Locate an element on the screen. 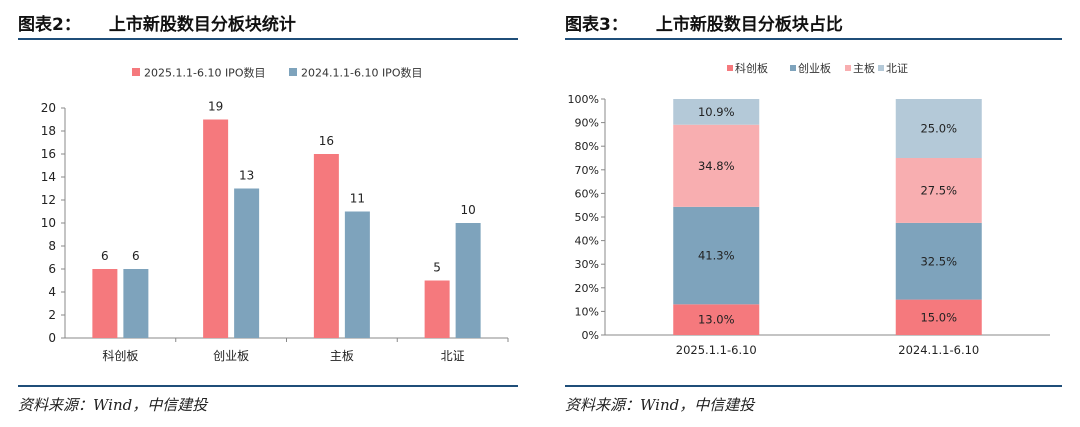 This screenshot has height=427, width=1080. y-tick-label: 50% is located at coordinates (587, 217).